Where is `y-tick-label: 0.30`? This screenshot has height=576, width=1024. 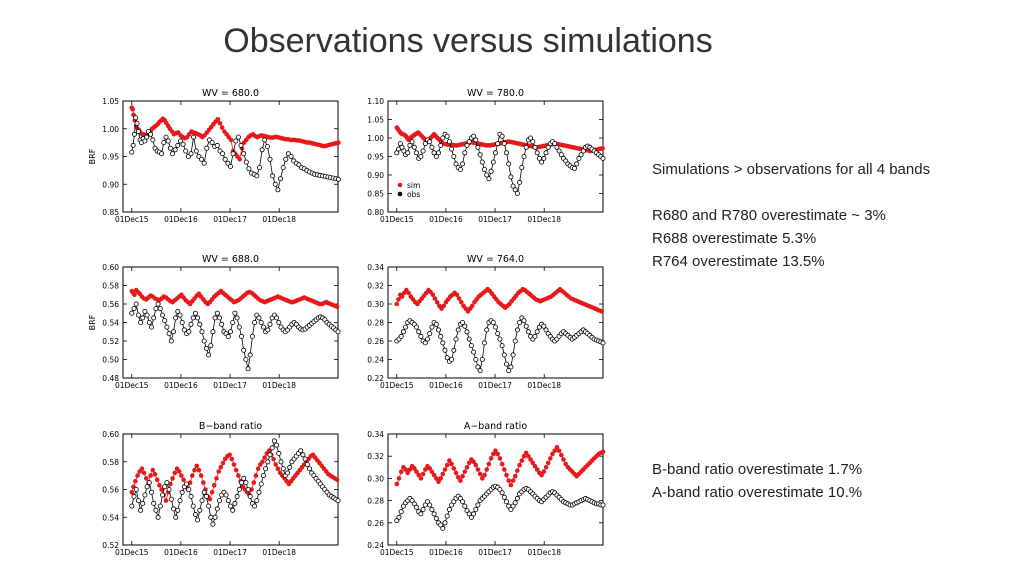
y-tick-label: 0.30 is located at coordinates (375, 304).